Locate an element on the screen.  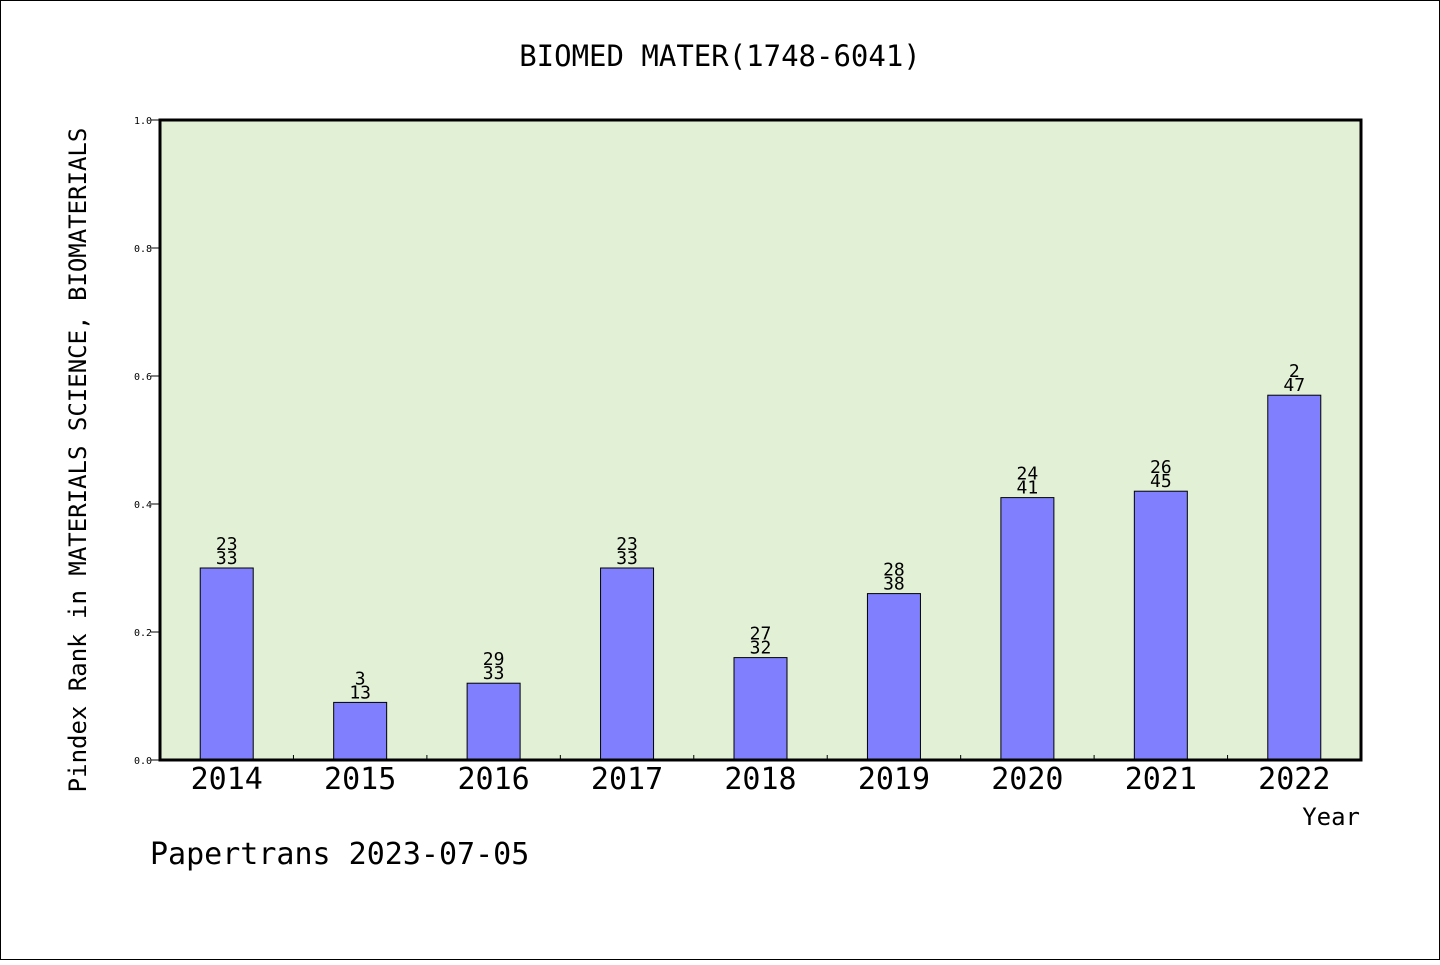
y-tick-label: 1.0 is located at coordinates (143, 121).